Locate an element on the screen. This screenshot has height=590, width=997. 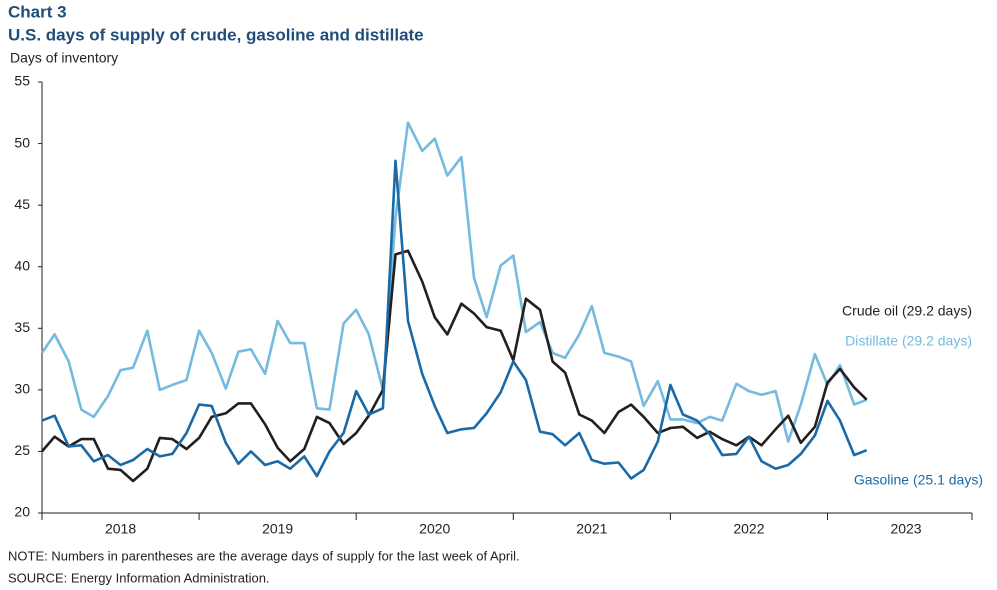
y-tick-label: 25 is located at coordinates (22, 450).